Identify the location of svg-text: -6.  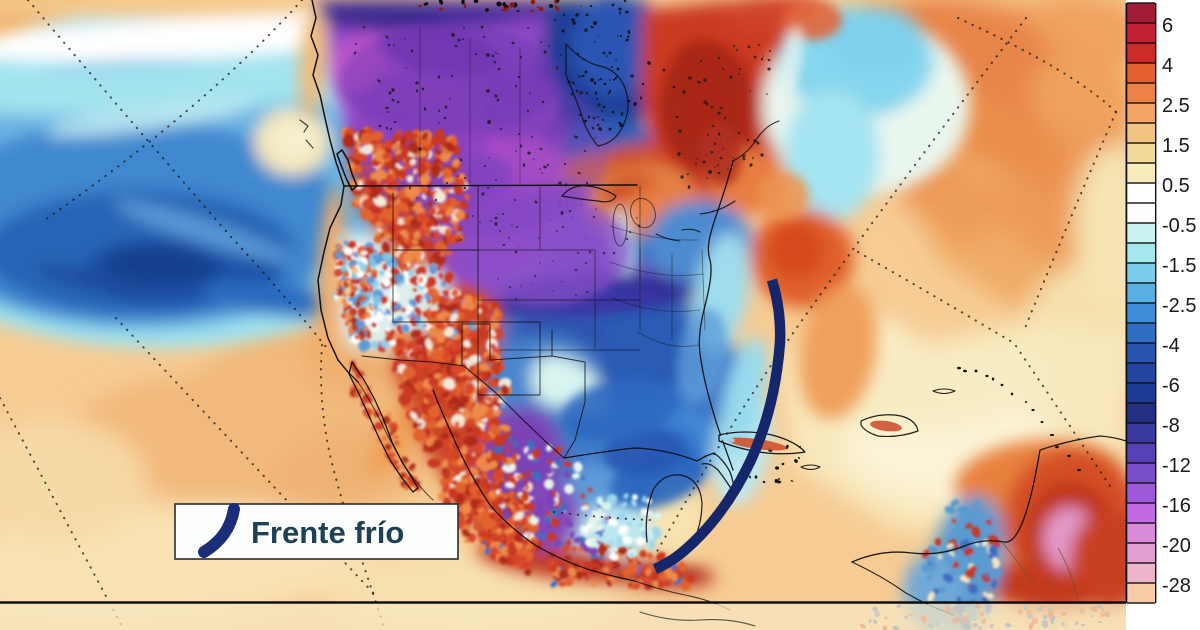
(1171, 386).